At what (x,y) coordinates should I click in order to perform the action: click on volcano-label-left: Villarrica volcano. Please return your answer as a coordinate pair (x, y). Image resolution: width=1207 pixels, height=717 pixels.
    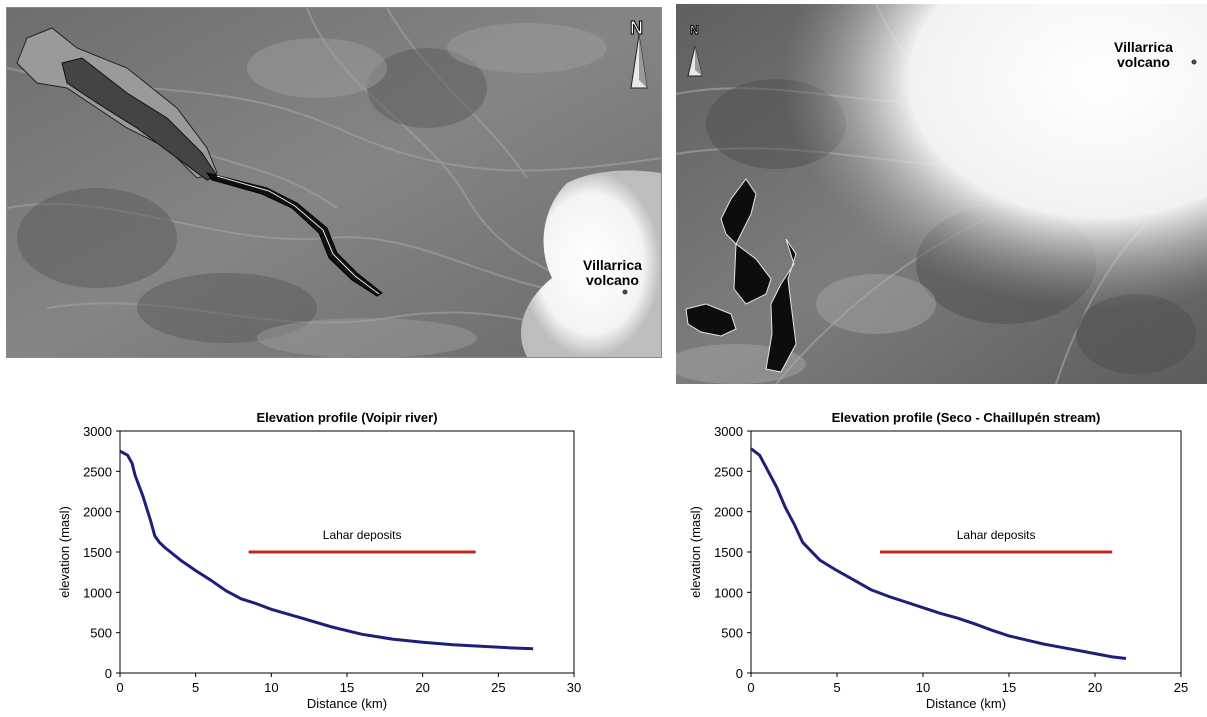
    Looking at the image, I should click on (612, 273).